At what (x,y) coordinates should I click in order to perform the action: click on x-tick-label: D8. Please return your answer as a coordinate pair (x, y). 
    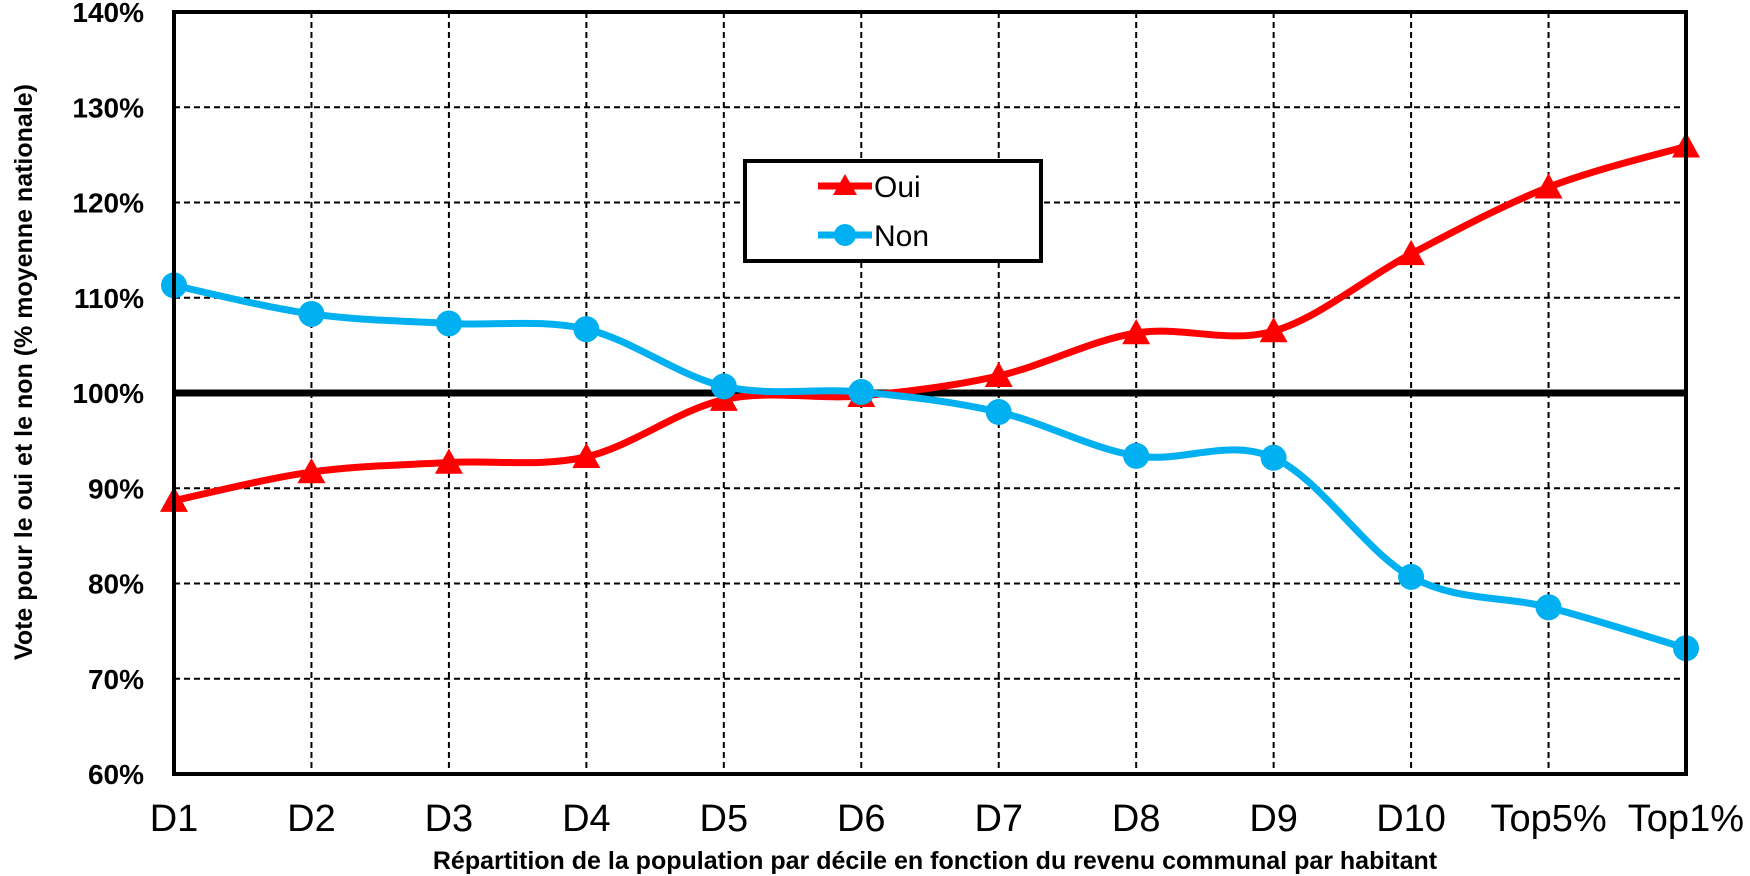
    Looking at the image, I should click on (1136, 819).